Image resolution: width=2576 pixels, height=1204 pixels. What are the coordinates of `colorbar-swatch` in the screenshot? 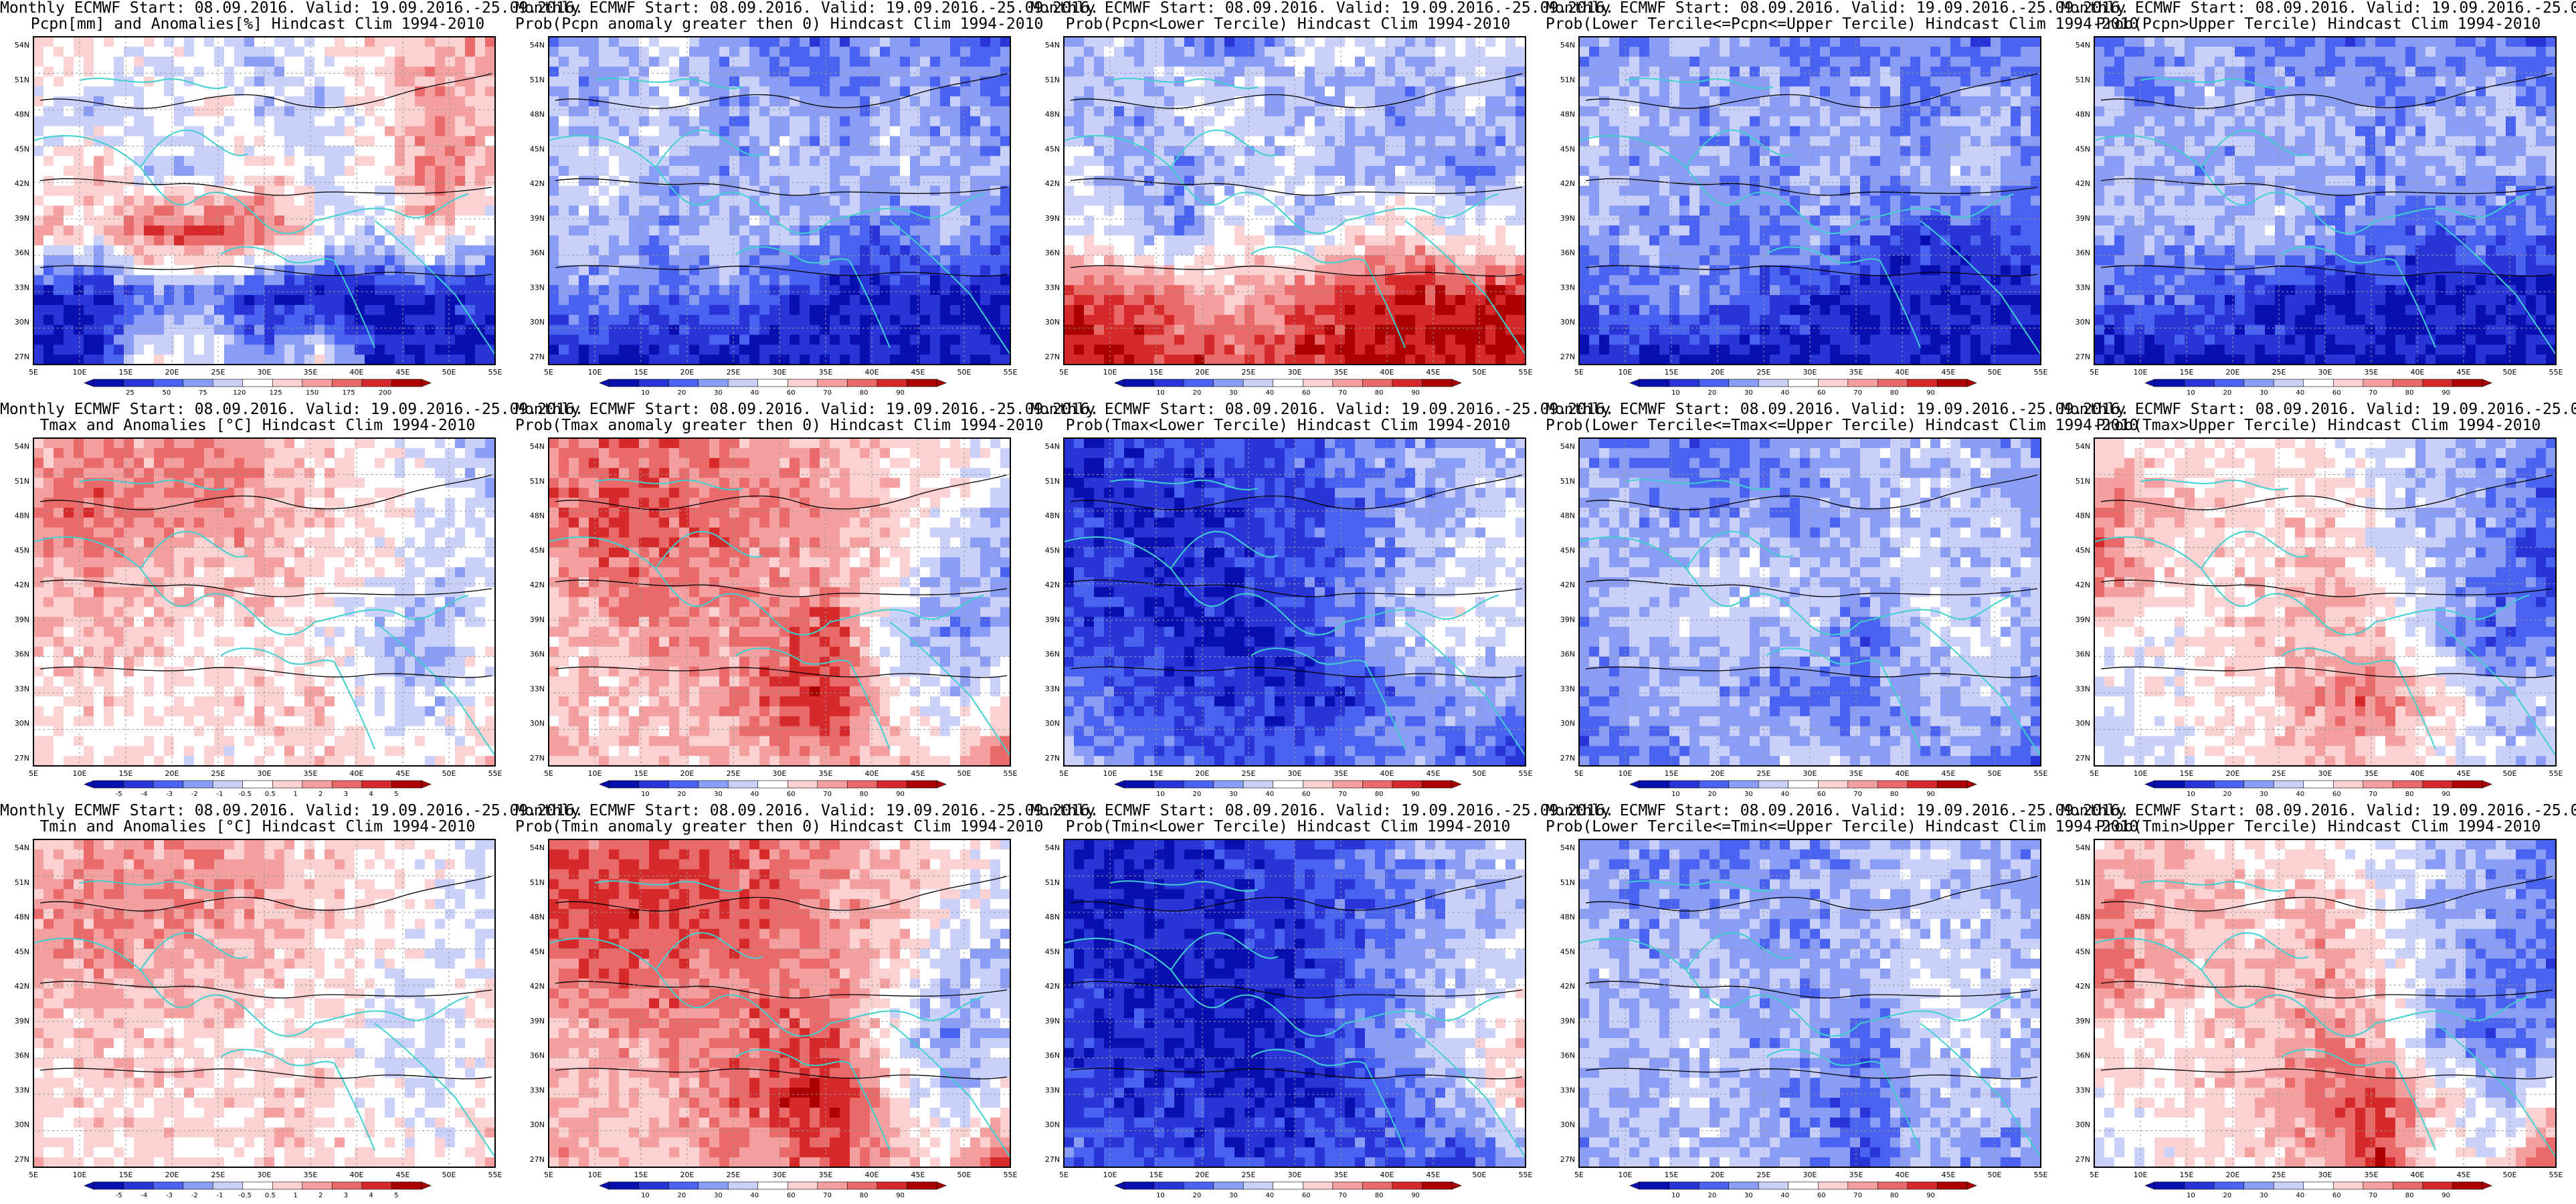 It's located at (317, 383).